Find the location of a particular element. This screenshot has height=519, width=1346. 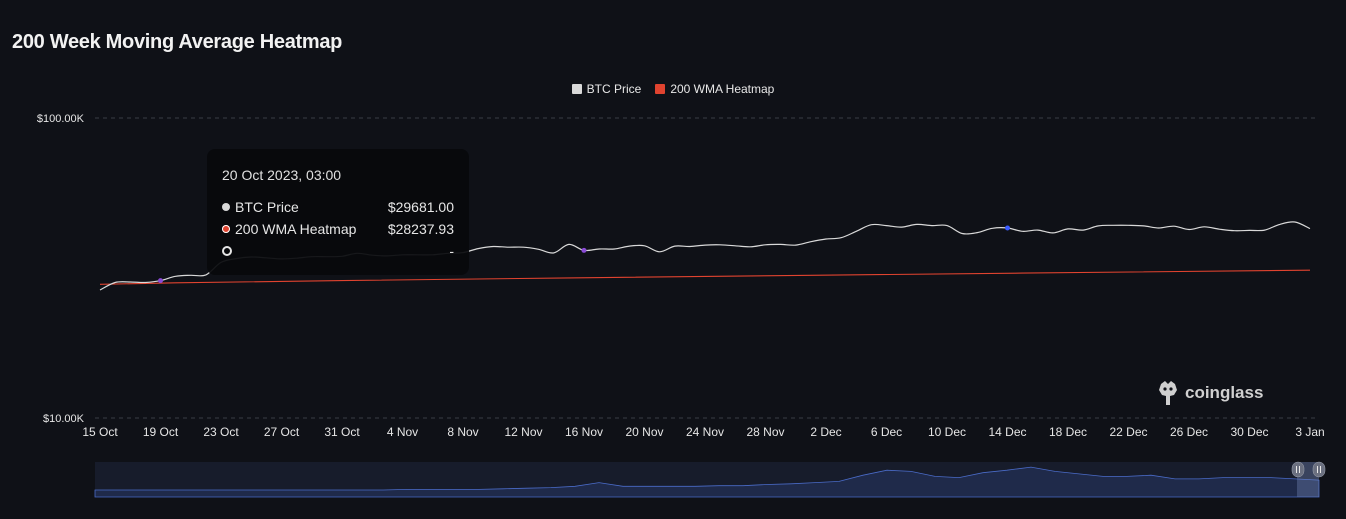

x-tick-label: 12 Nov is located at coordinates (523, 432).